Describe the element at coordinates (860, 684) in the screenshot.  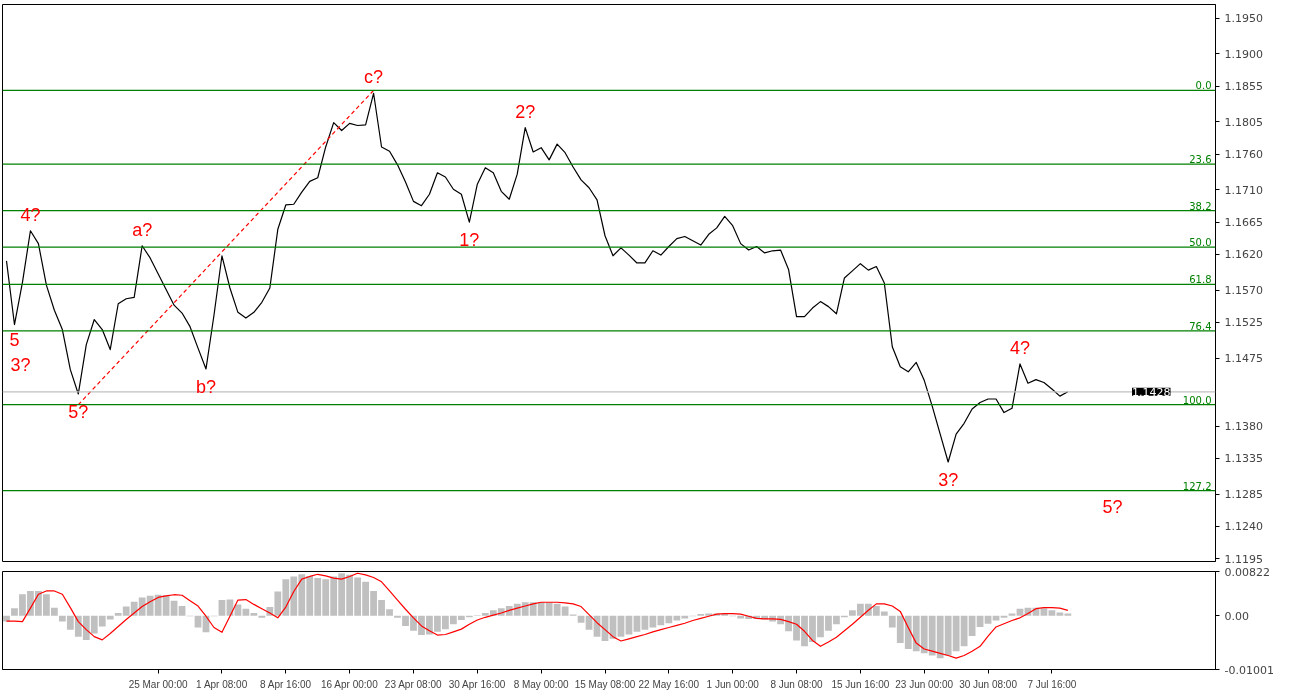
I see `x-tick-label: 15 Jun 16:00` at that location.